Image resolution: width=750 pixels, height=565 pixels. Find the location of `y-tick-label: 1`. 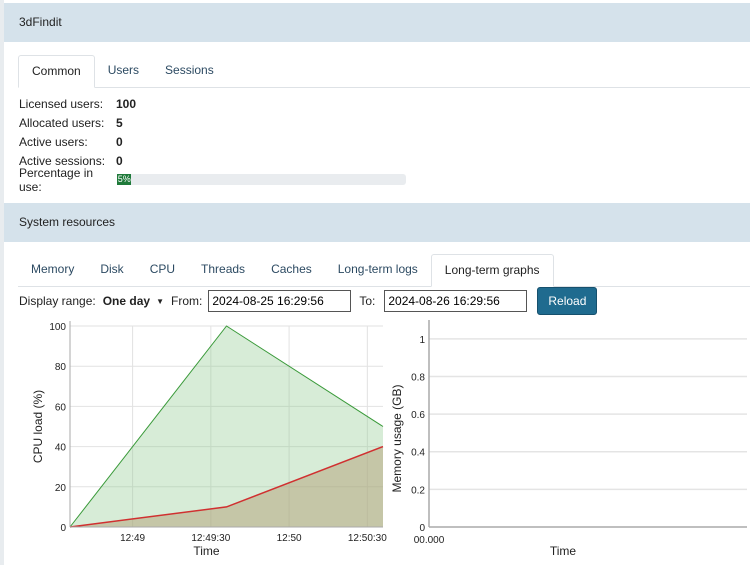

y-tick-label: 1 is located at coordinates (422, 340).